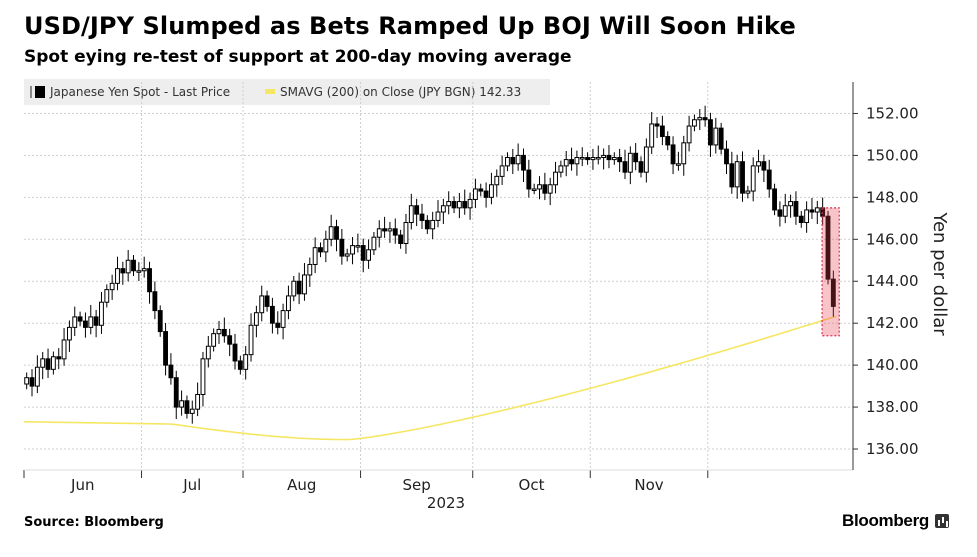 The height and width of the screenshot is (557, 977). I want to click on highlight-layer, so click(830, 272).